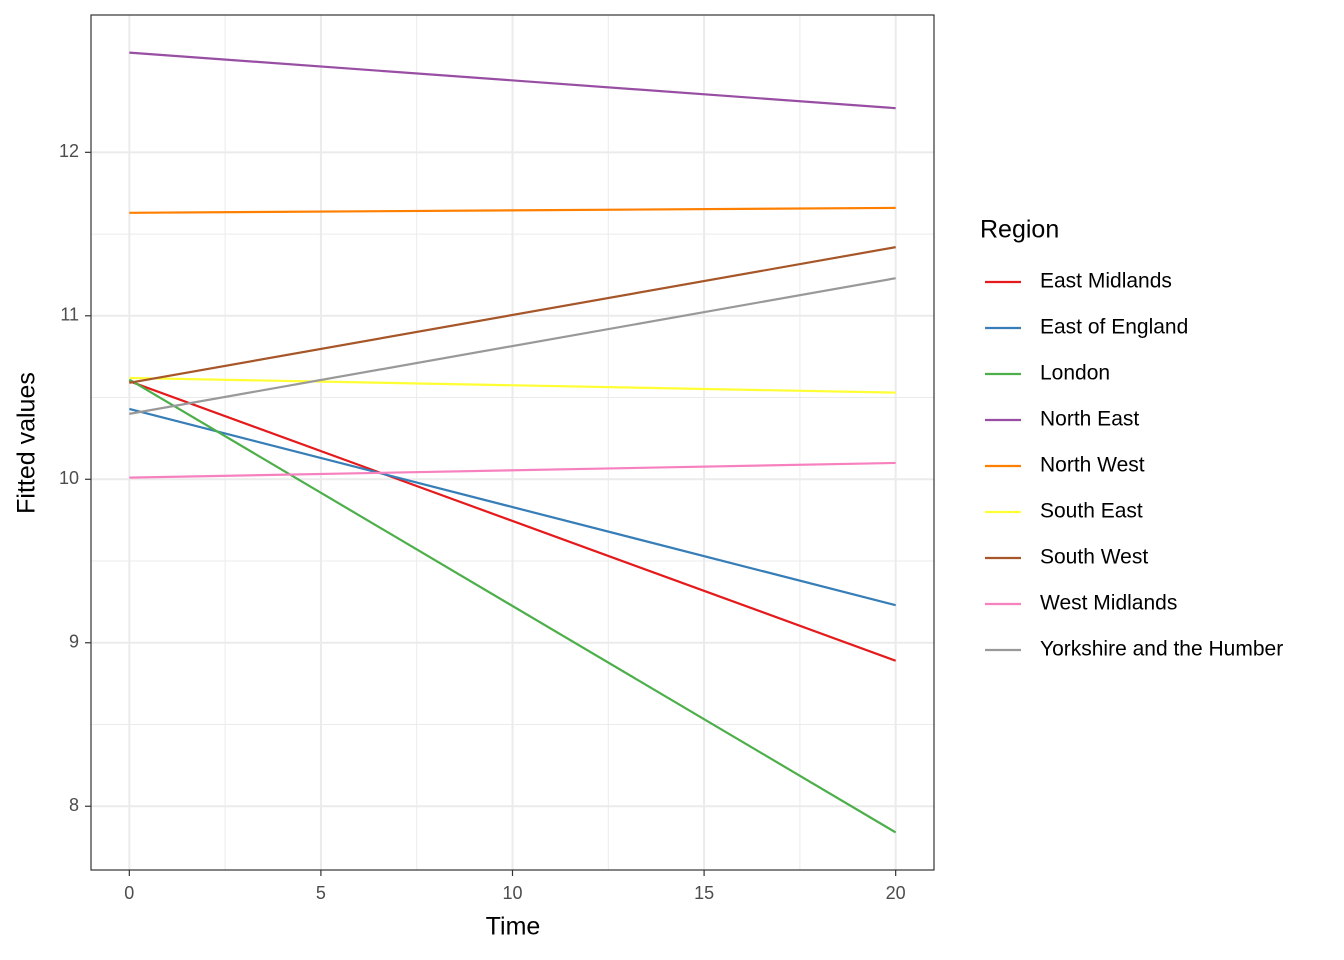 This screenshot has width=1344, height=960. Describe the element at coordinates (1075, 373) in the screenshot. I see `legend-label: London` at that location.